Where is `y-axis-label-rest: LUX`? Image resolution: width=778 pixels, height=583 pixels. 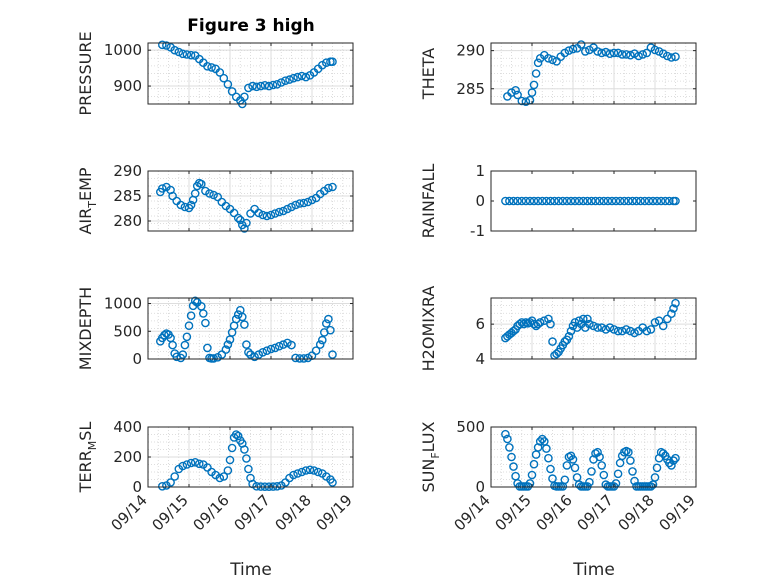 y-axis-label-rest: LUX is located at coordinates (428, 436).